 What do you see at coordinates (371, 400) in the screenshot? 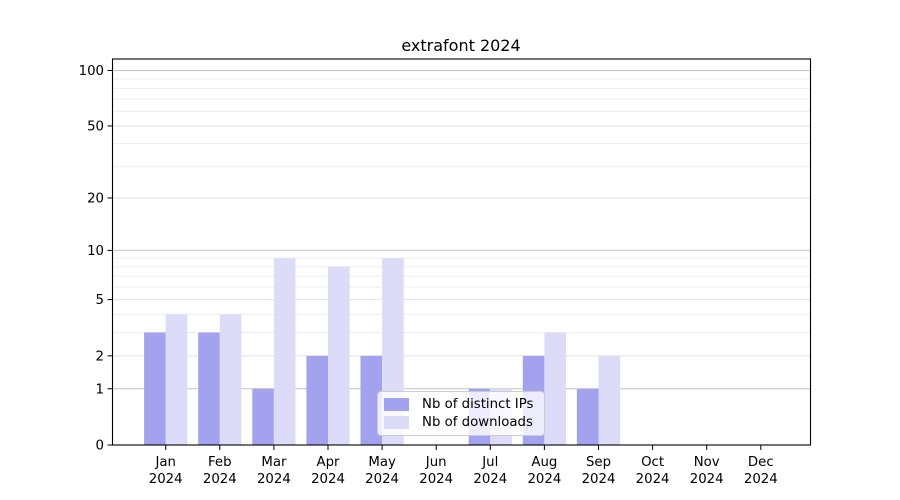
I see `bar-distinct-ips-may` at bounding box center [371, 400].